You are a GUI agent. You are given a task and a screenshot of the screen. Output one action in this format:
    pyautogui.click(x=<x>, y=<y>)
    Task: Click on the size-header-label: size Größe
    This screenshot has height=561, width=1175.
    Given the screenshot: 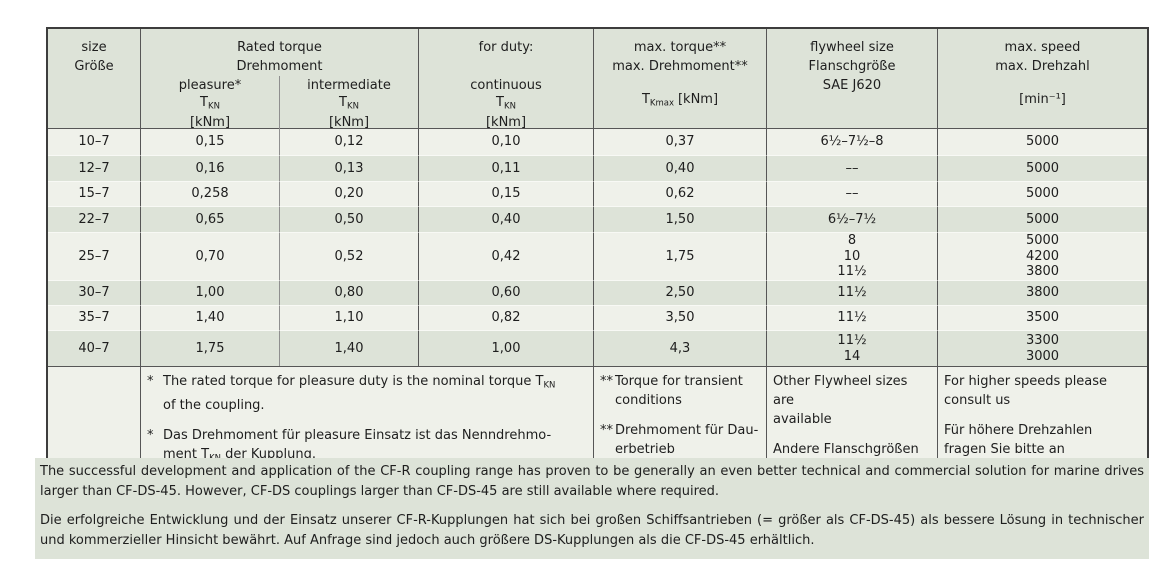 What is the action you would take?
    pyautogui.click(x=94, y=57)
    